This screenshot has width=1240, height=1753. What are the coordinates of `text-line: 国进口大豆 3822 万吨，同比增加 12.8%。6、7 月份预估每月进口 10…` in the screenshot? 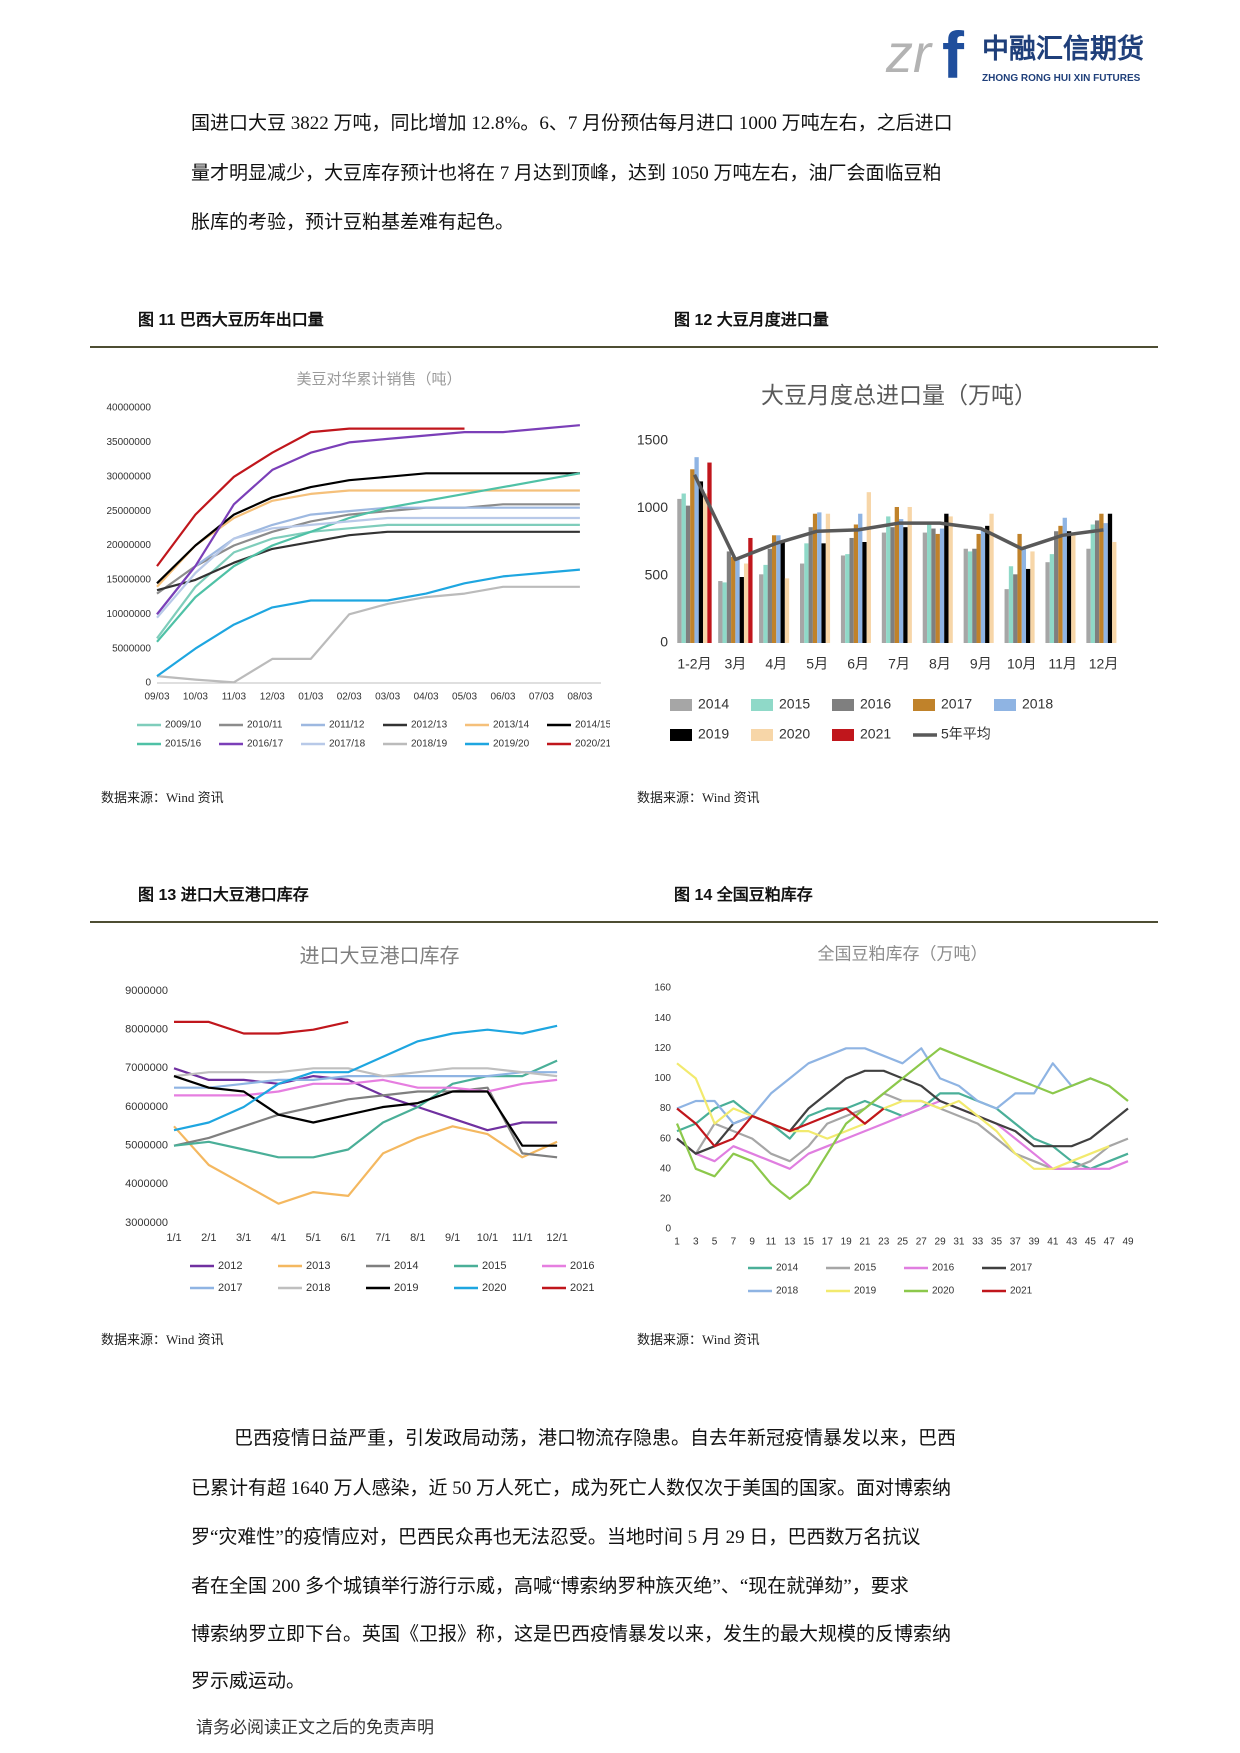 It's located at (572, 123).